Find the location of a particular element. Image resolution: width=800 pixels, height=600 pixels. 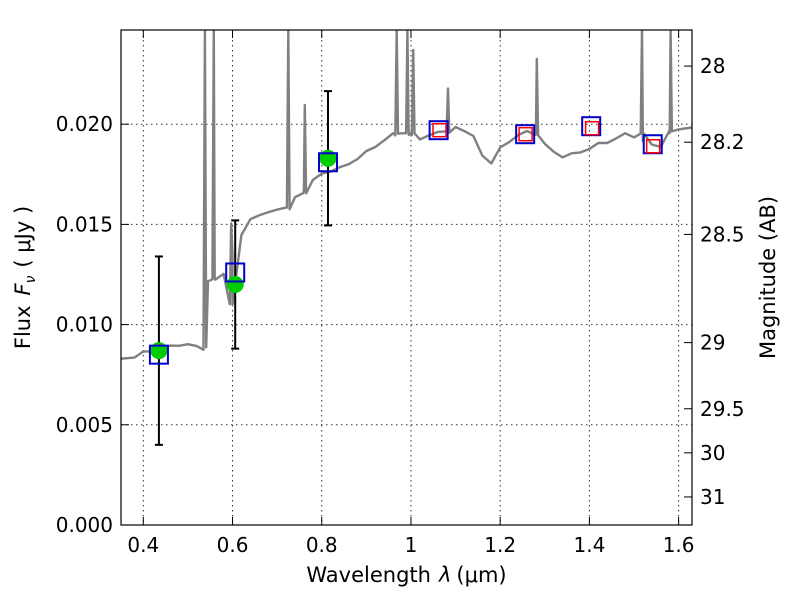

y2-tick-label: 29.5 is located at coordinates (722, 409).